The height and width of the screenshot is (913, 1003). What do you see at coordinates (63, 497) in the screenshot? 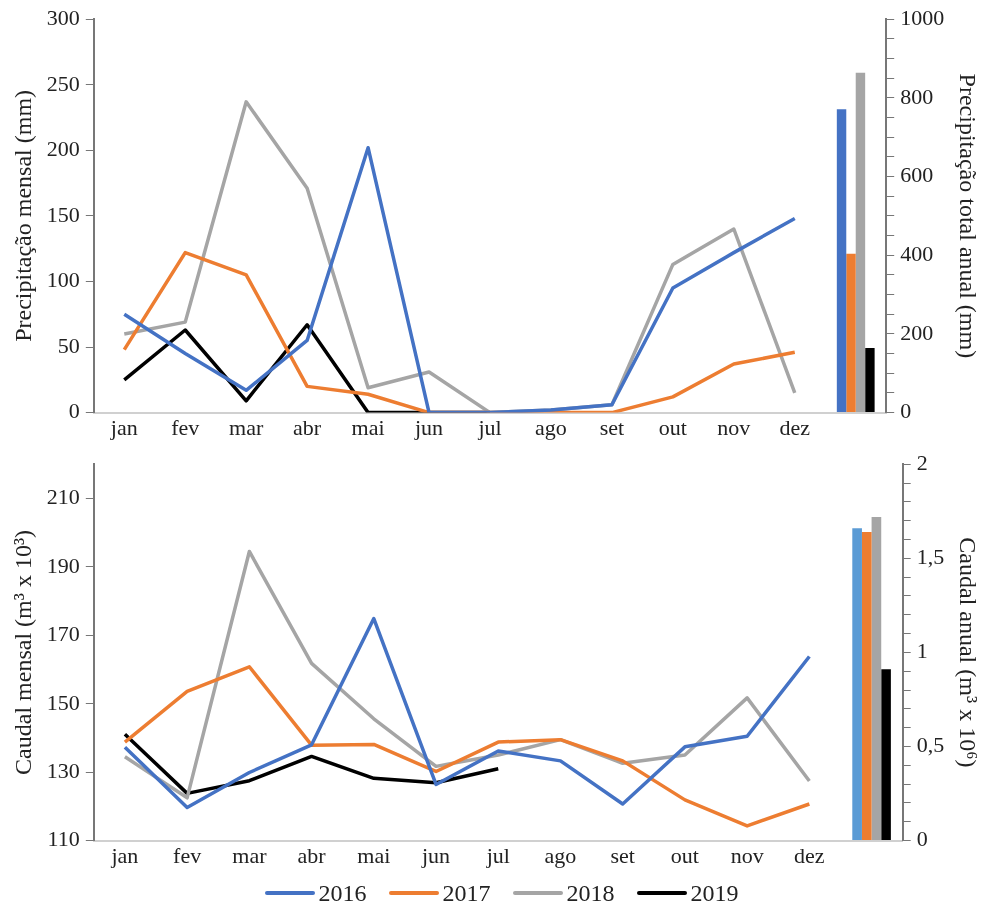
I see `y-tick-label: 210` at bounding box center [63, 497].